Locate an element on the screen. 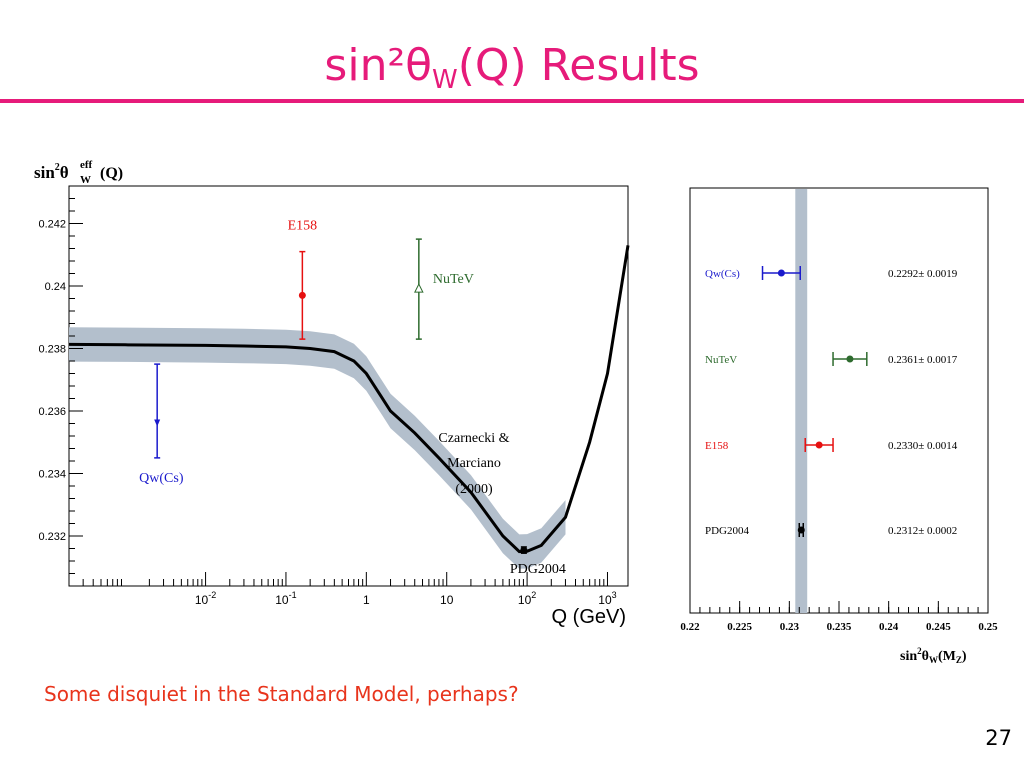  left-ylabel-w: W is located at coordinates (85, 180).